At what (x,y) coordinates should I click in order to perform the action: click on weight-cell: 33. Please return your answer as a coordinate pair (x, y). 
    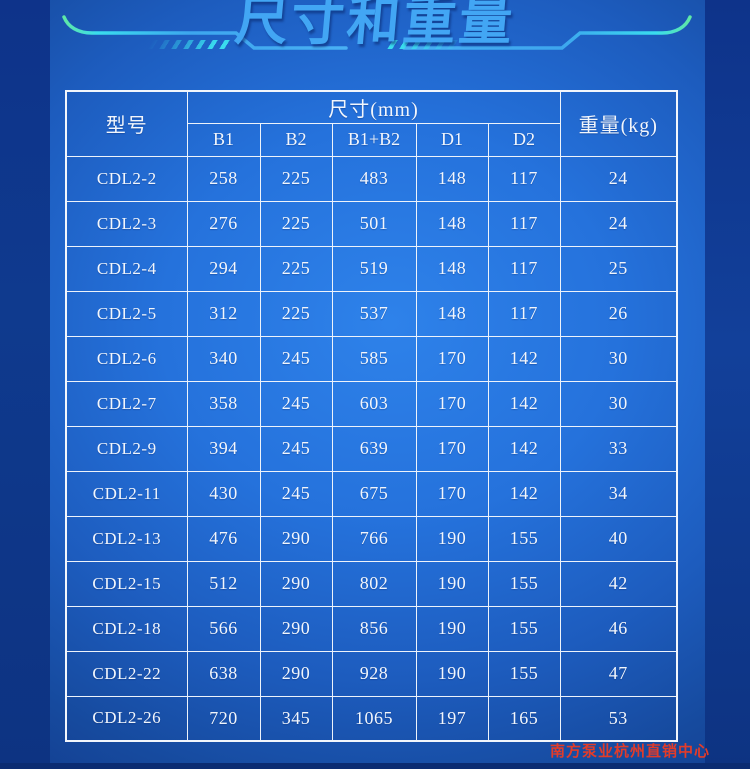
    Looking at the image, I should click on (618, 448).